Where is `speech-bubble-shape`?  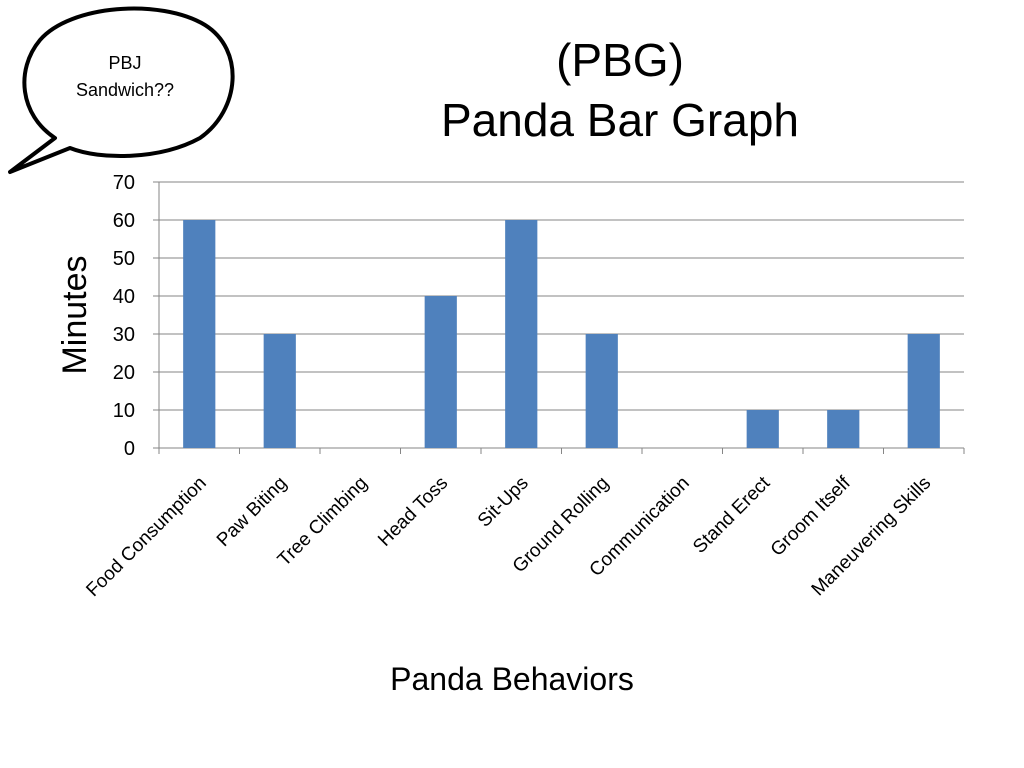
speech-bubble-shape is located at coordinates (121, 90).